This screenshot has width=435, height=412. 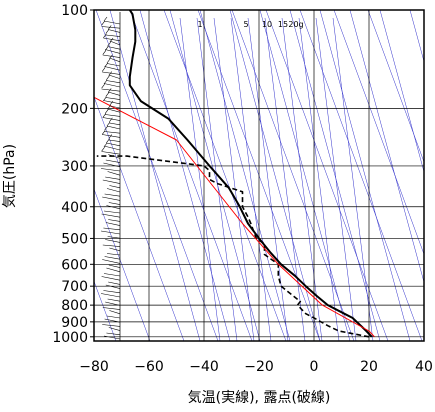 What do you see at coordinates (259, 398) in the screenshot?
I see `x-axis-title: 気温(実線), 露点(破線)` at bounding box center [259, 398].